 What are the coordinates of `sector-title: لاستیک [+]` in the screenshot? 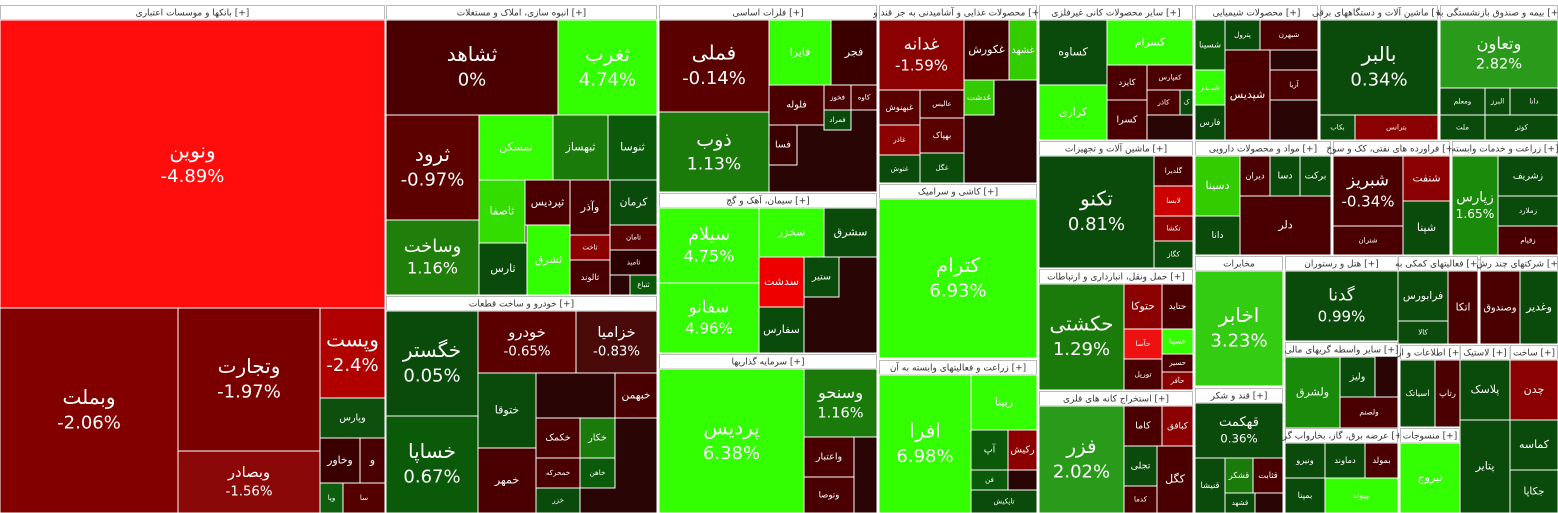 It's located at (1485, 354).